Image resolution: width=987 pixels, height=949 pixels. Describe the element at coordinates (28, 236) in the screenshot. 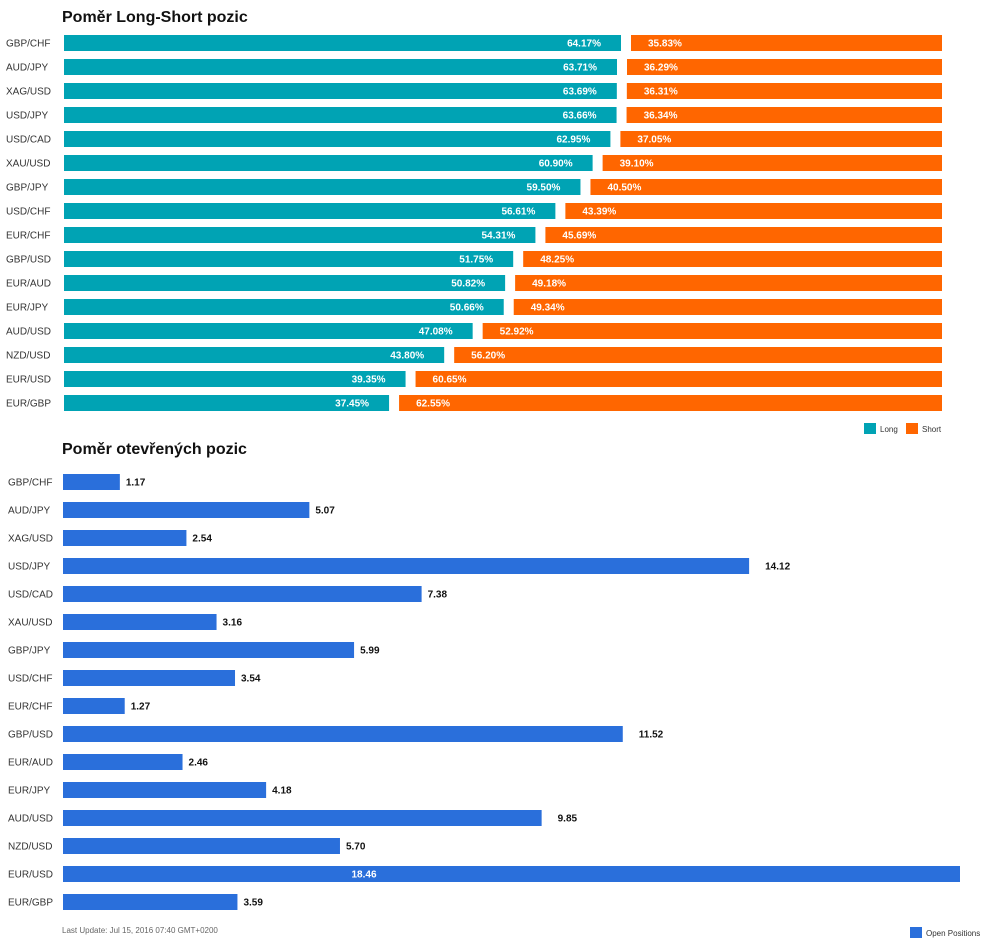

I see `category-label: EUR/CHF` at that location.